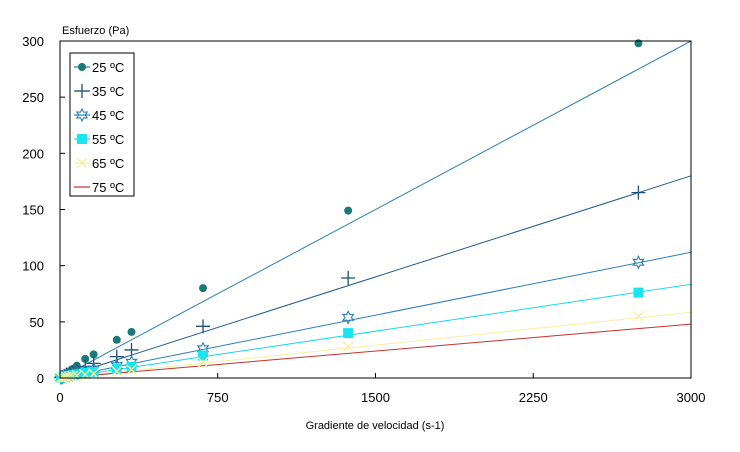  I want to click on legend-label-6: 75 ºC, so click(108, 187).